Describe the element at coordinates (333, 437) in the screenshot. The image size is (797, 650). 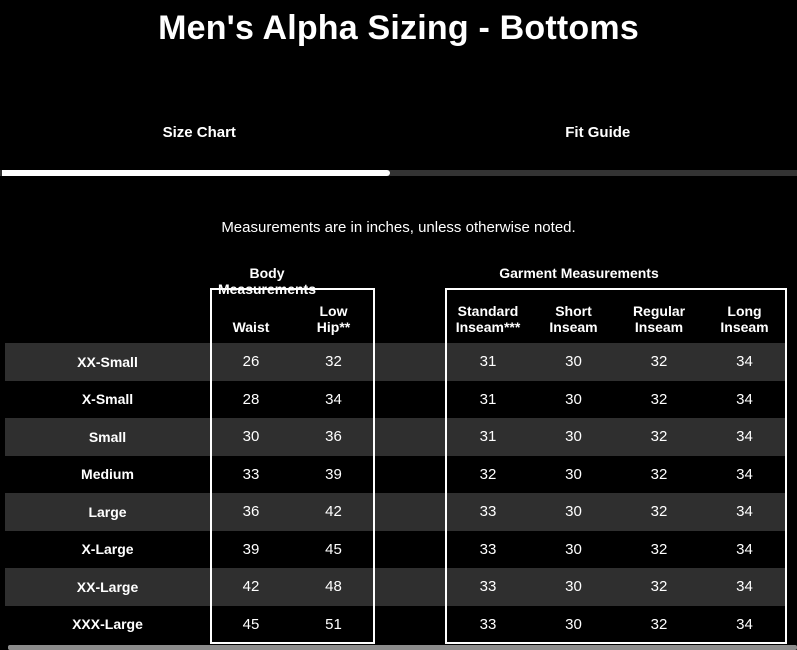
I see `low-hip-value: 36` at that location.